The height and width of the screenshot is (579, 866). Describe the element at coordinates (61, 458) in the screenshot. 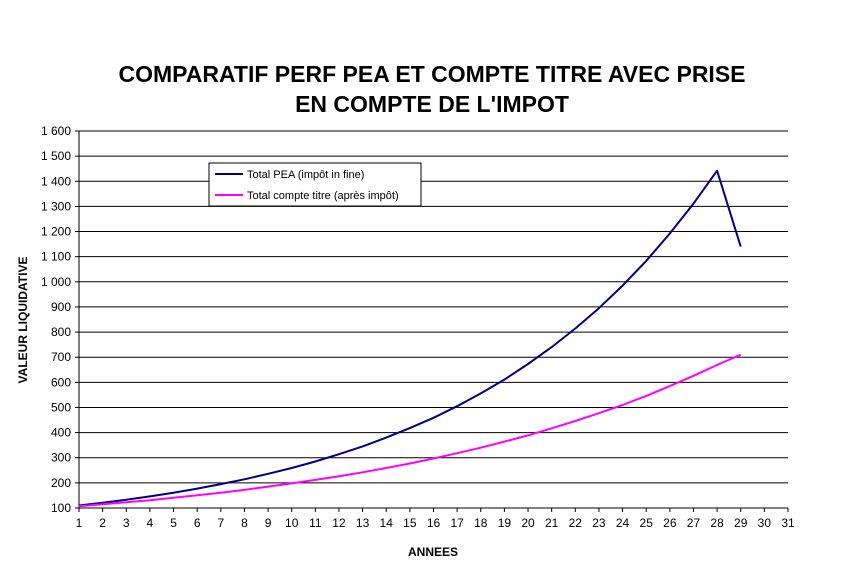

I see `y-tick-label: 300` at that location.